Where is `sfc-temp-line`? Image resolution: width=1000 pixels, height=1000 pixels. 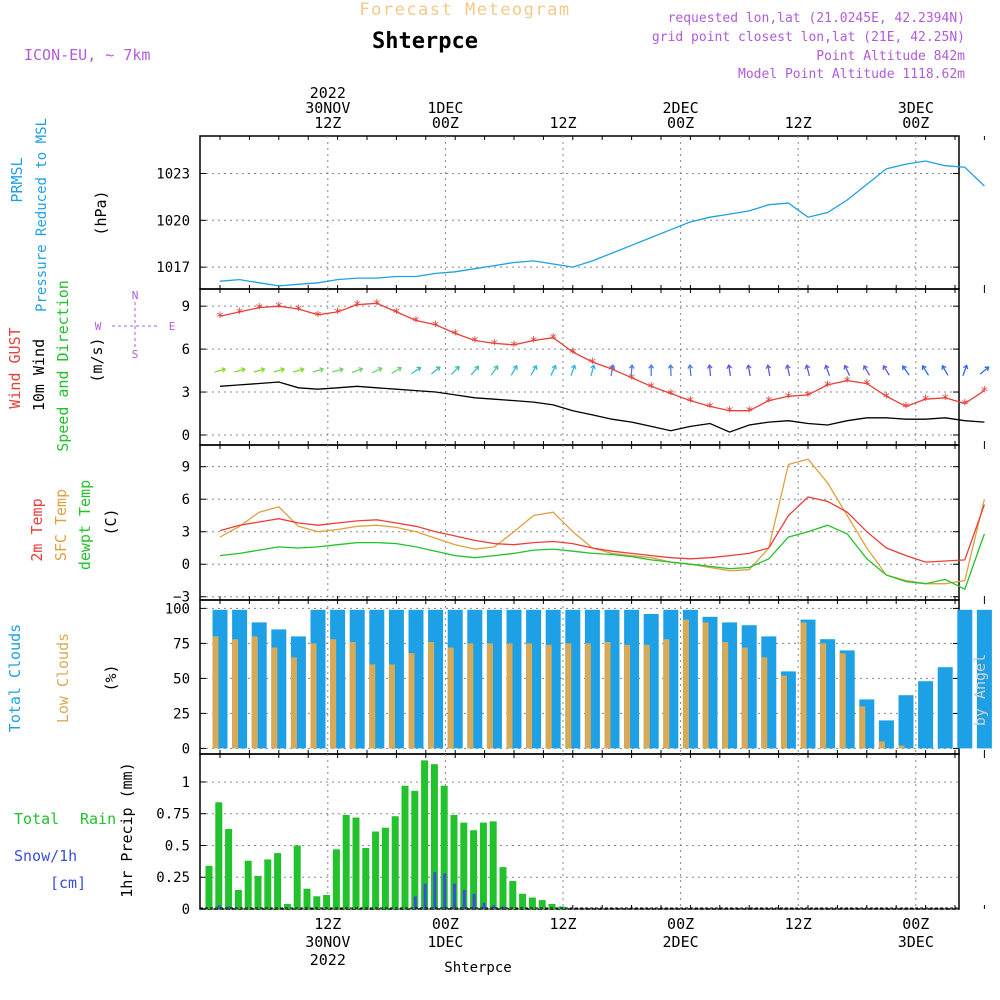
sfc-temp-line is located at coordinates (602, 521).